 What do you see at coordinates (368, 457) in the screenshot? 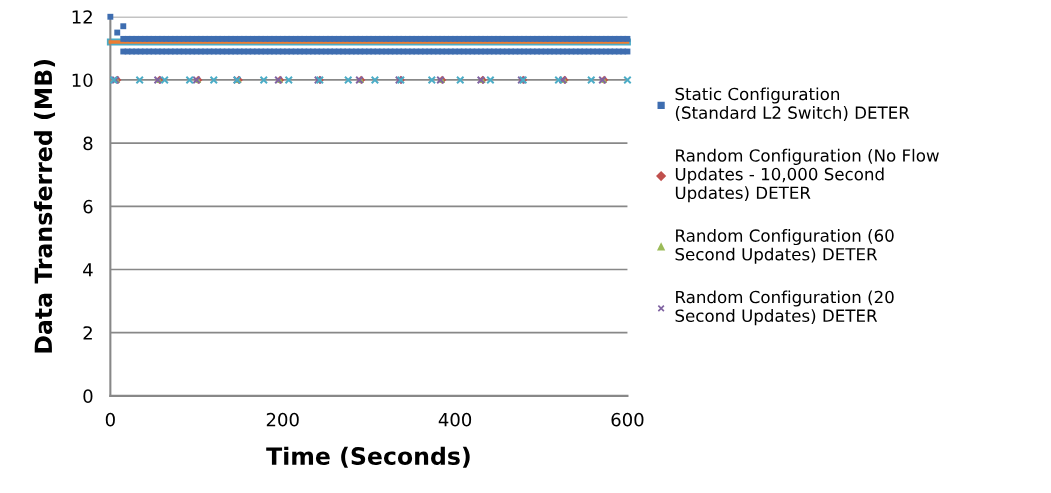
I see `x-axis-title: Time (Seconds)` at bounding box center [368, 457].